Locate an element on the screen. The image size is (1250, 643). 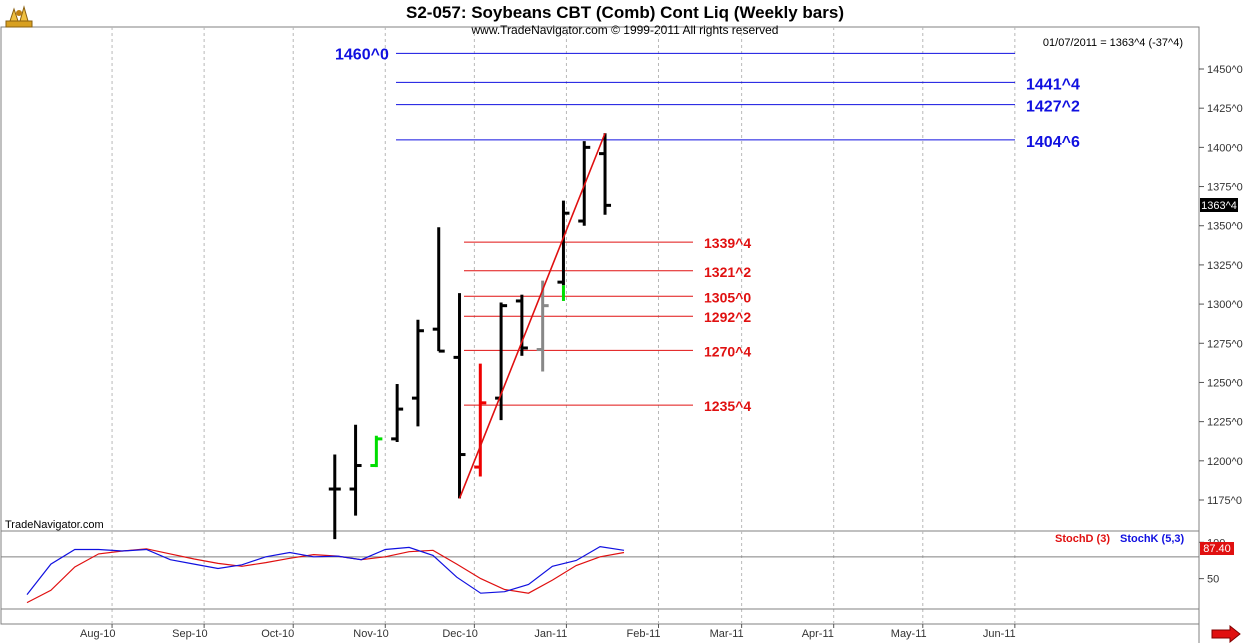
y-tick-label: 1175^0 is located at coordinates (1224, 501).